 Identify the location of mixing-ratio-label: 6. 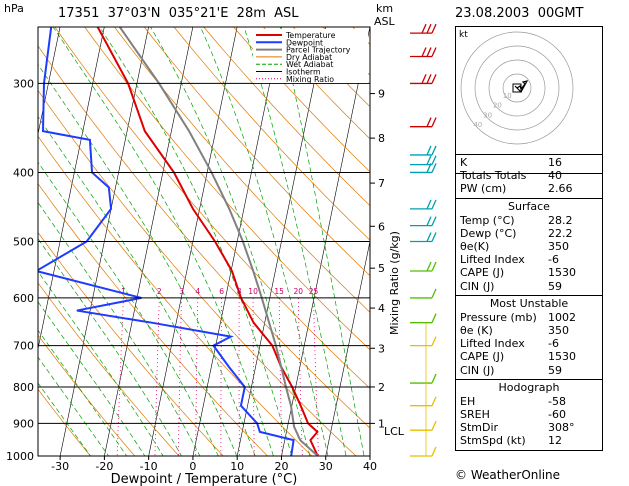
(221, 291).